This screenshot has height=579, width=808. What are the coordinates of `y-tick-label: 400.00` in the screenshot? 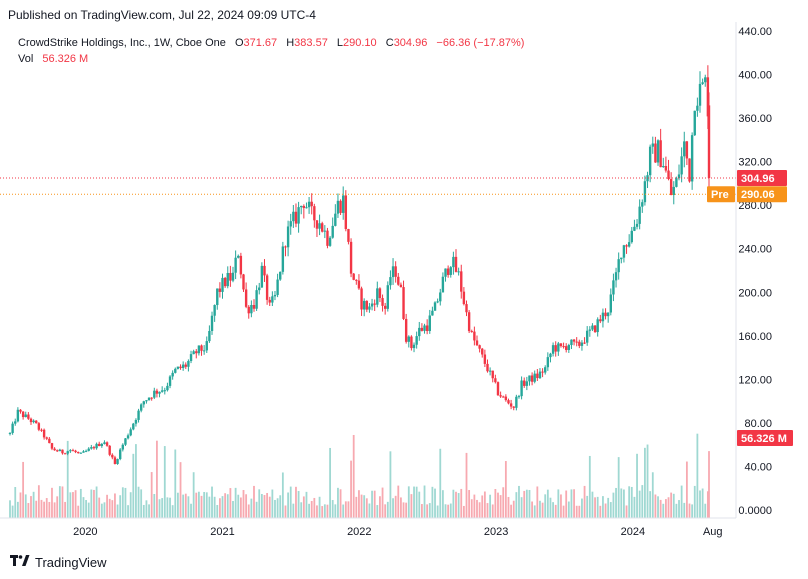 It's located at (755, 76).